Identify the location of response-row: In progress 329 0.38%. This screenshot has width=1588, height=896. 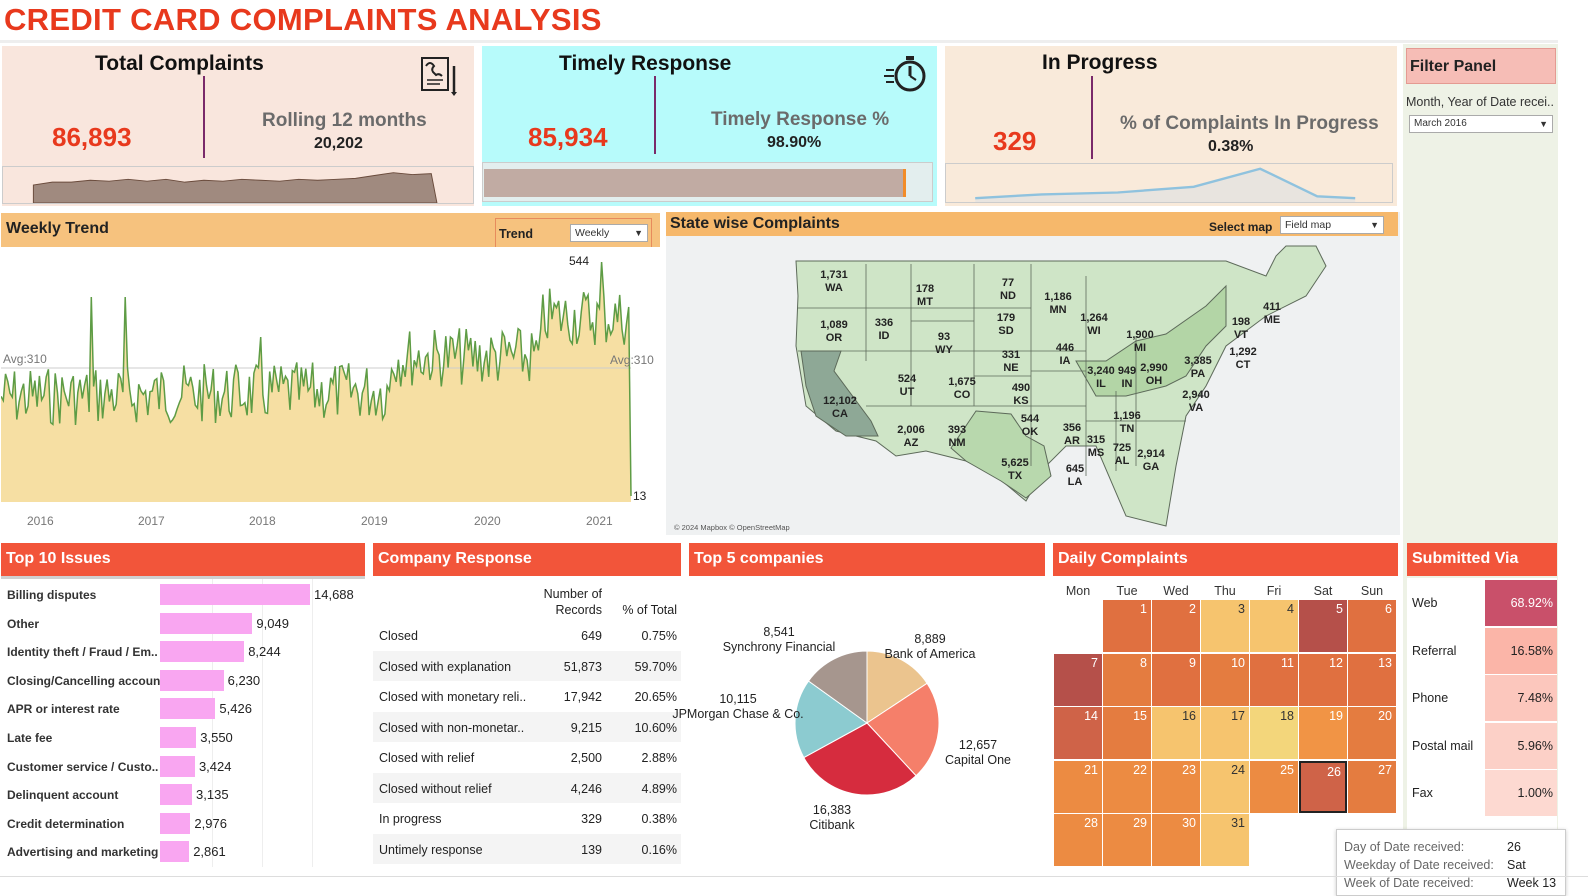
(527, 818).